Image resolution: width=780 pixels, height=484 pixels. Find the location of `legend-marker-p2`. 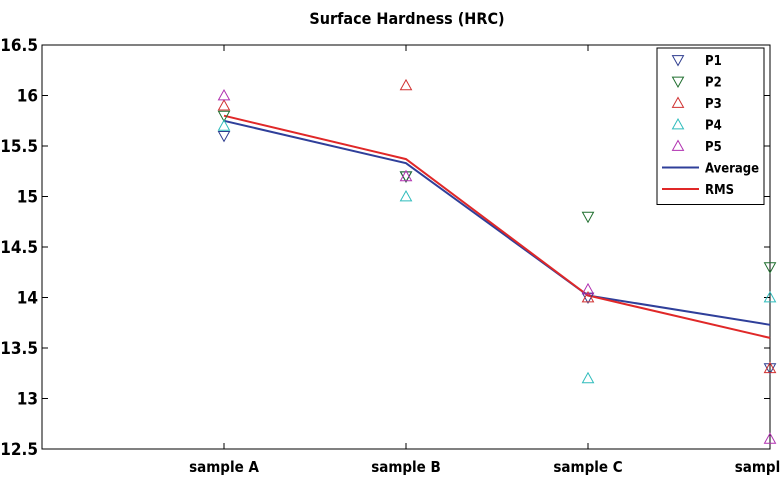

legend-marker-p2 is located at coordinates (678, 82).